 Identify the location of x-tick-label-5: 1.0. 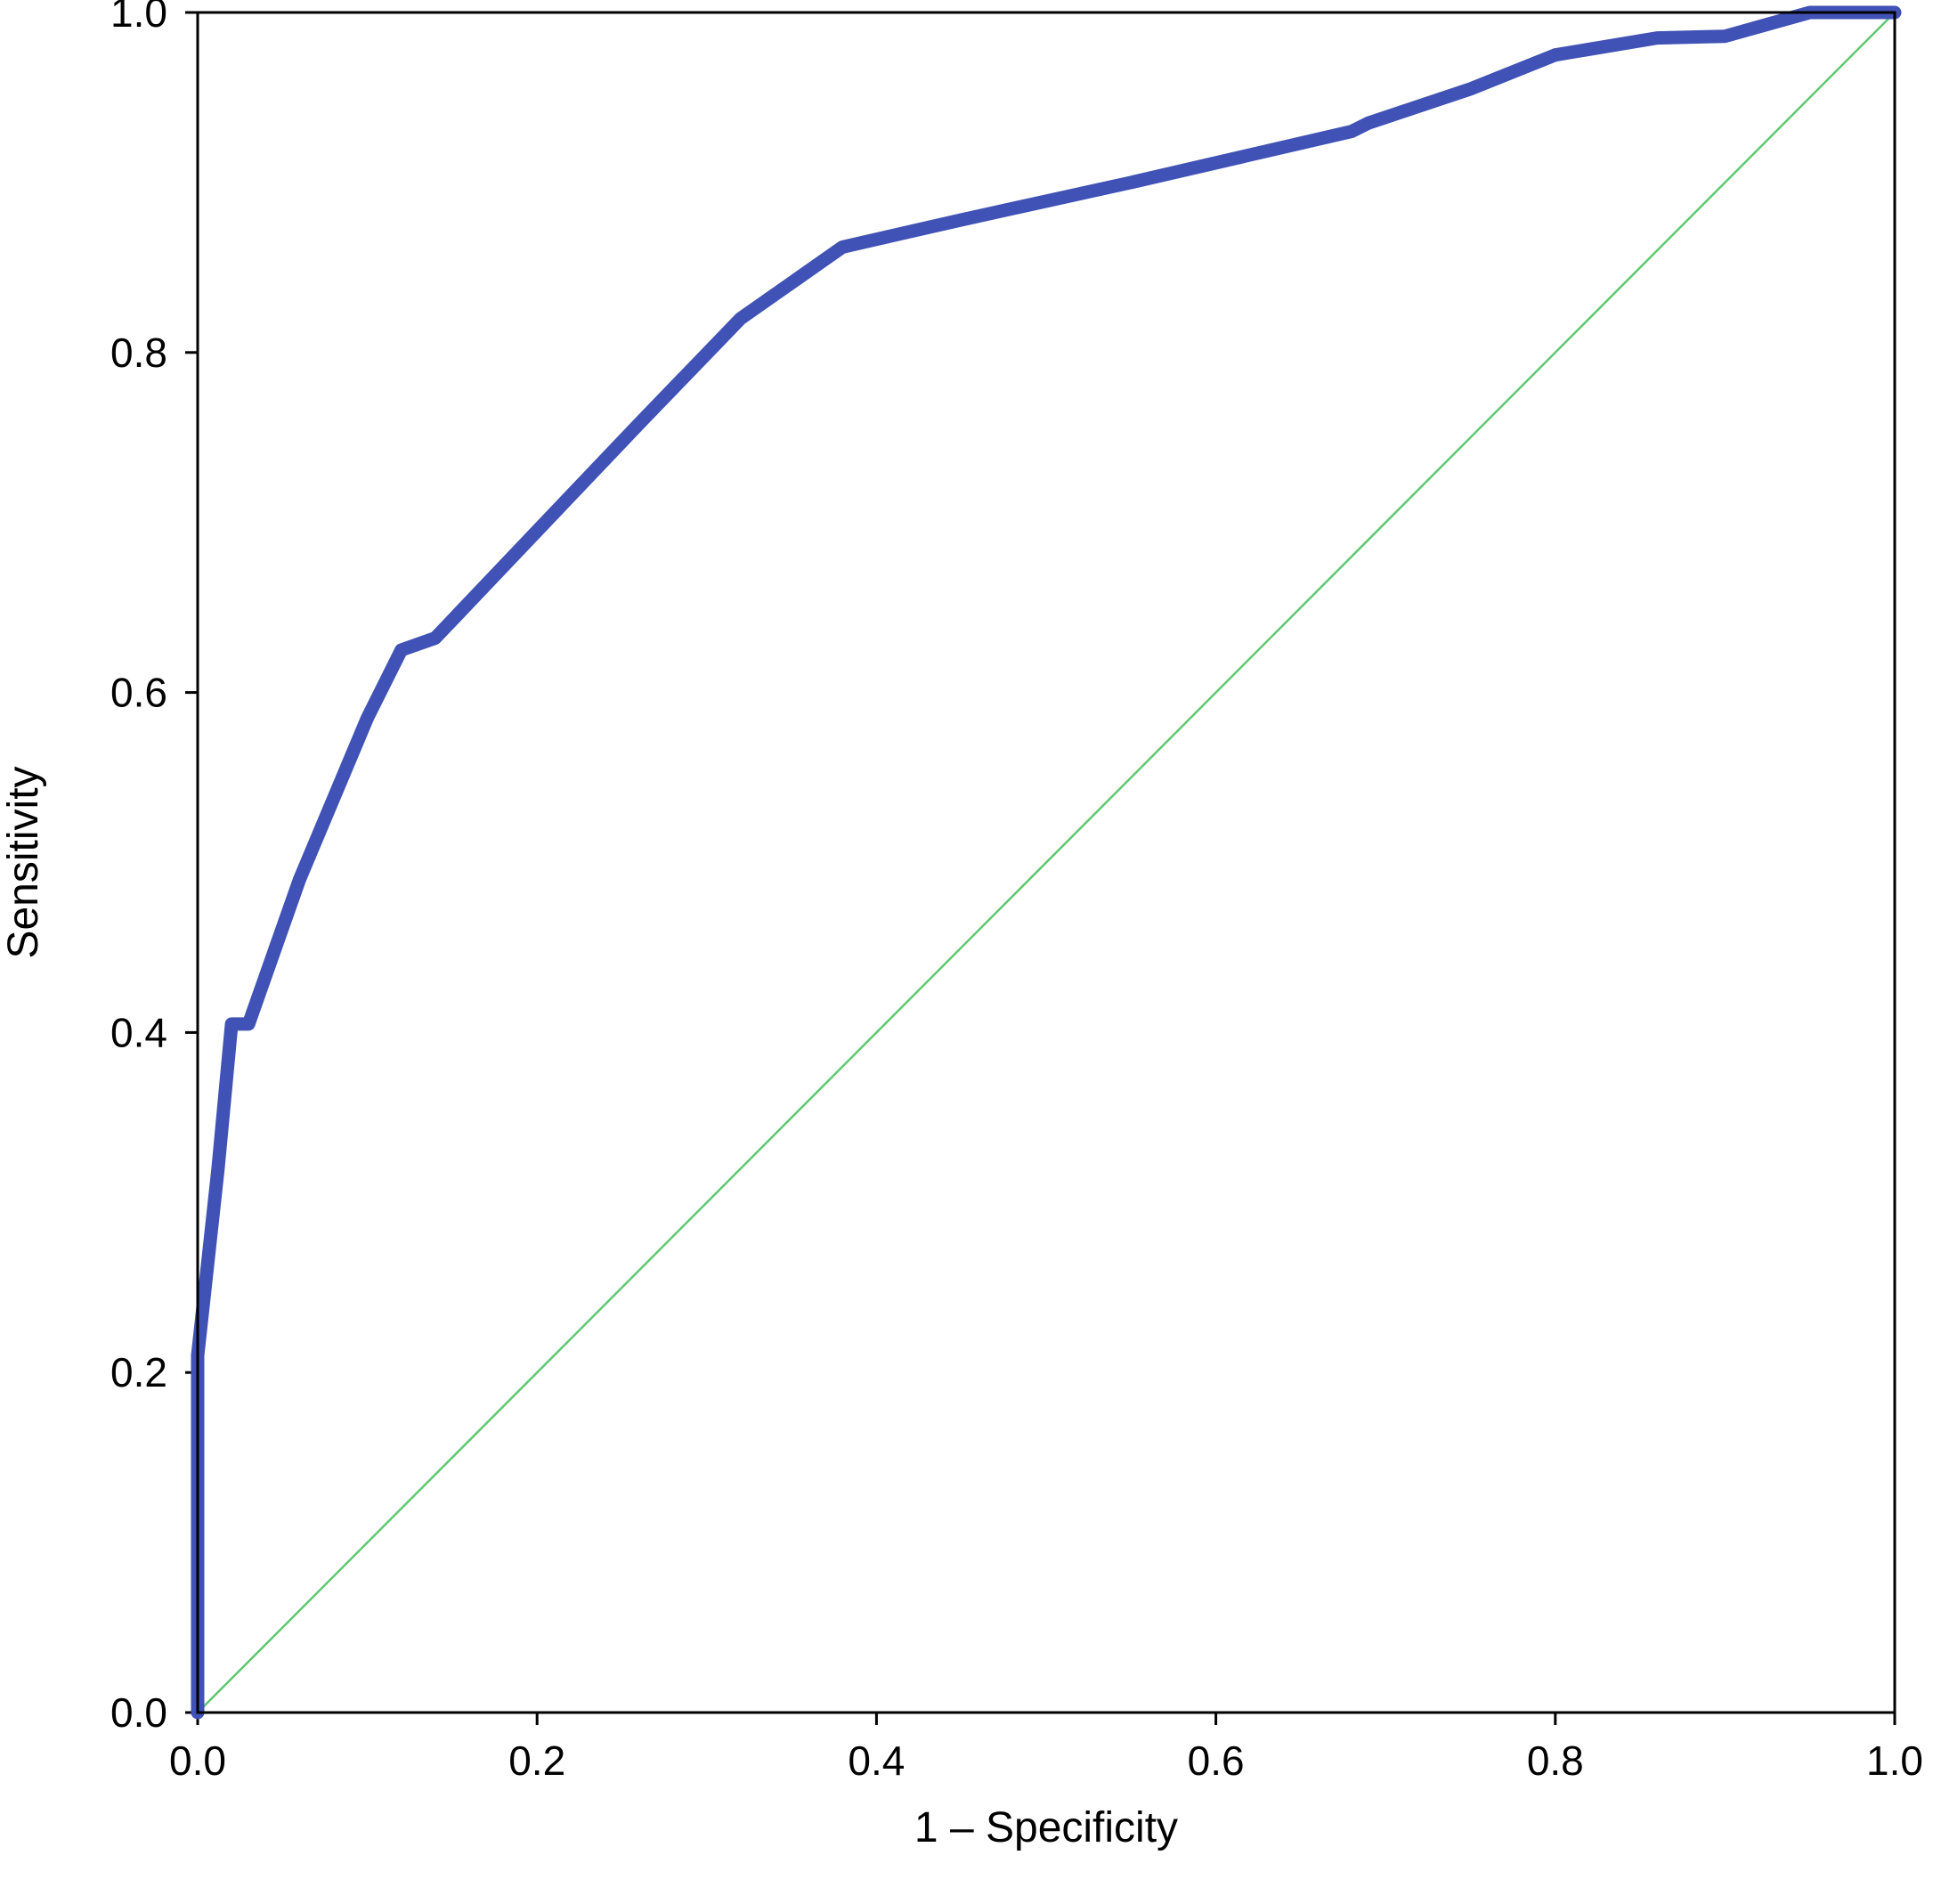
(1895, 1760).